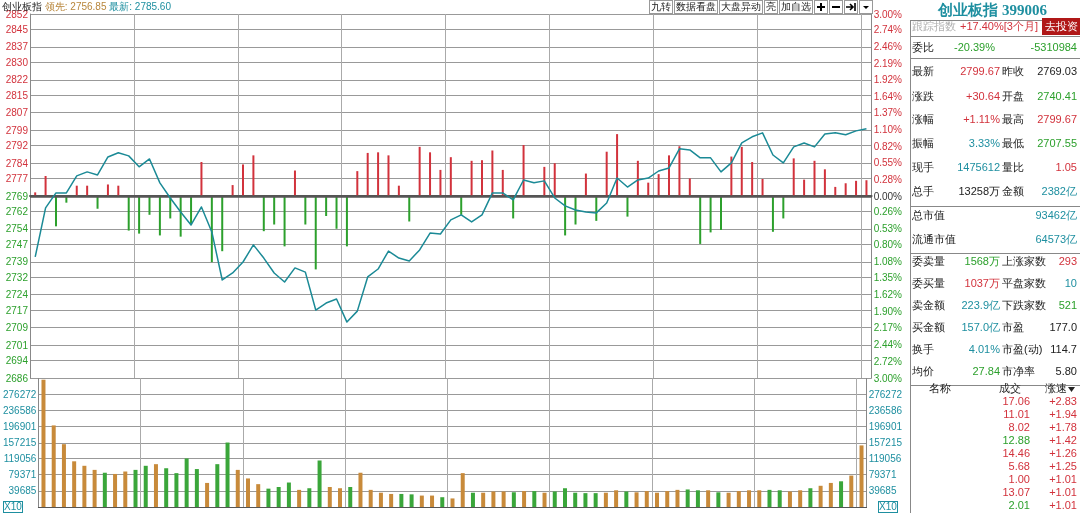 This screenshot has width=1080, height=513. What do you see at coordinates (888, 212) in the screenshot?
I see `y2-tick-label: 0.26%` at bounding box center [888, 212].